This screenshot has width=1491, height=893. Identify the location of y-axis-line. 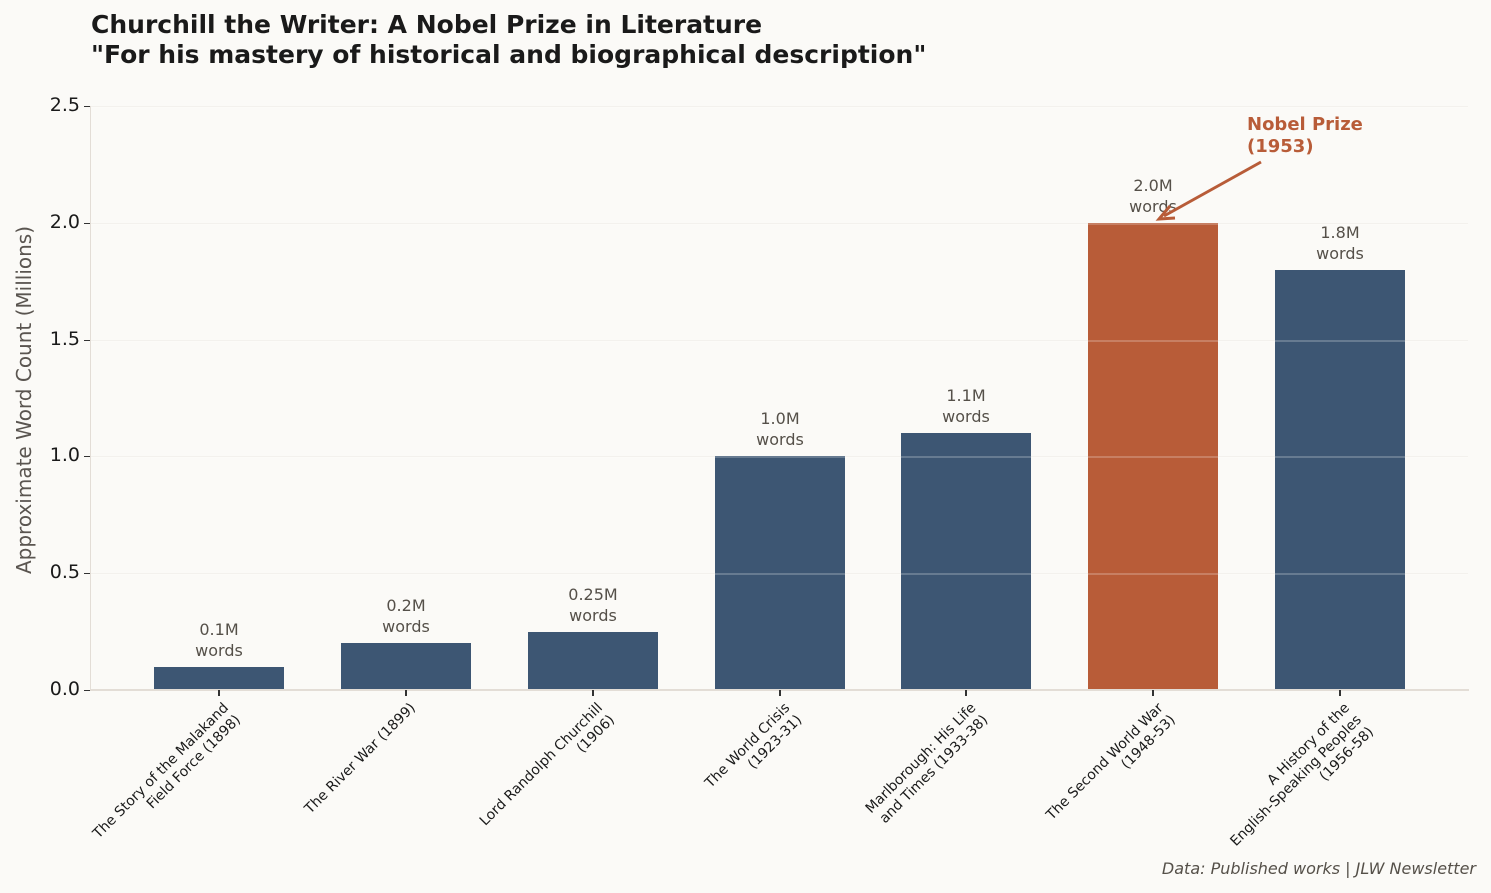
(90, 398).